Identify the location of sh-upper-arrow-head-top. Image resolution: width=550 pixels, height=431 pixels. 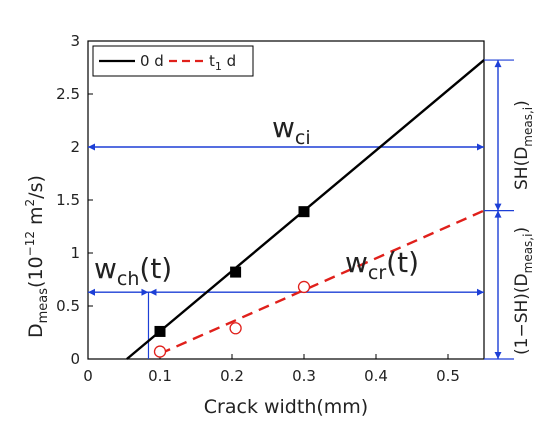
(498, 64).